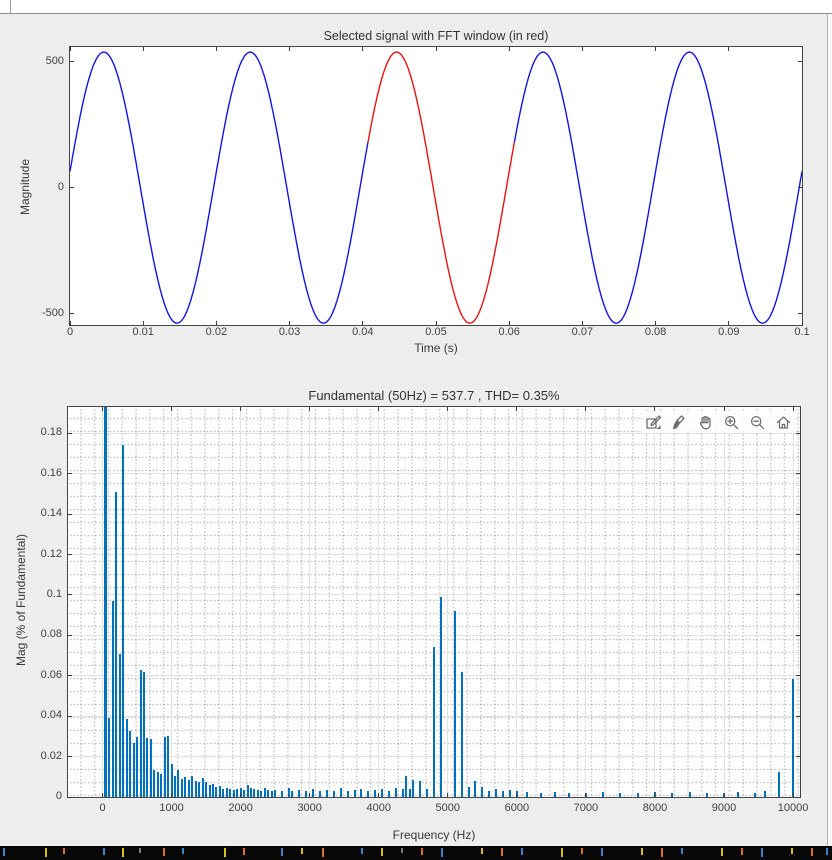  I want to click on signal-plot-xlabel: Time (s), so click(436, 348).